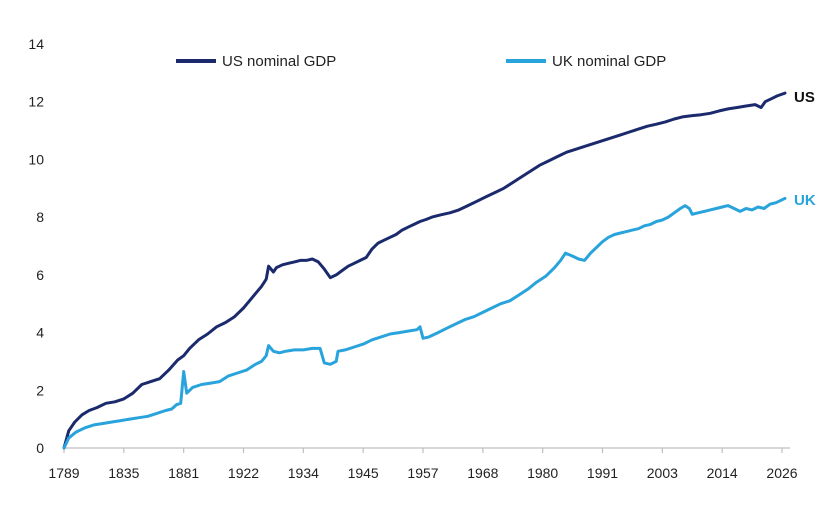 The height and width of the screenshot is (512, 840). I want to click on end-label-uk: UK, so click(805, 200).